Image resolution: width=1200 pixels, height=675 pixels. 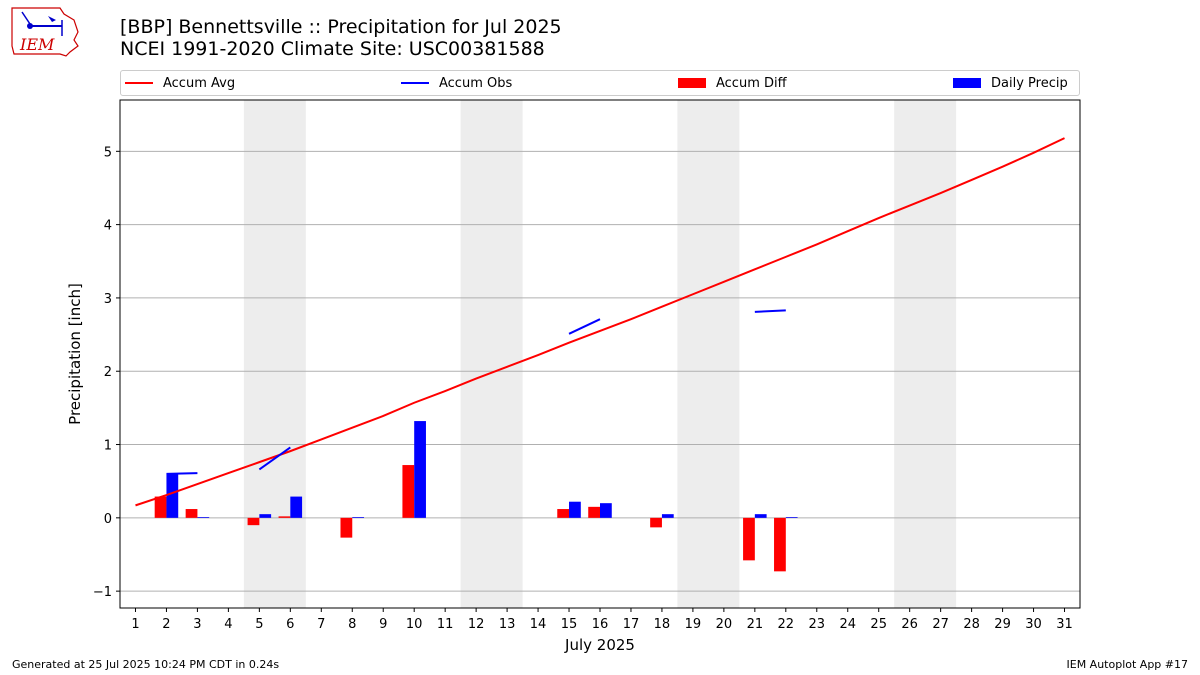 I want to click on legend-patch-red, so click(x=692, y=83).